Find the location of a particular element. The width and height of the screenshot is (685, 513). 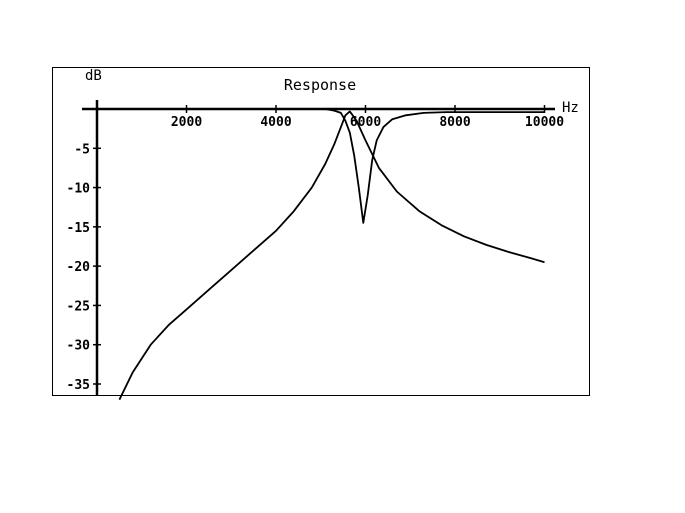

x-axis-label: Hz is located at coordinates (570, 108).